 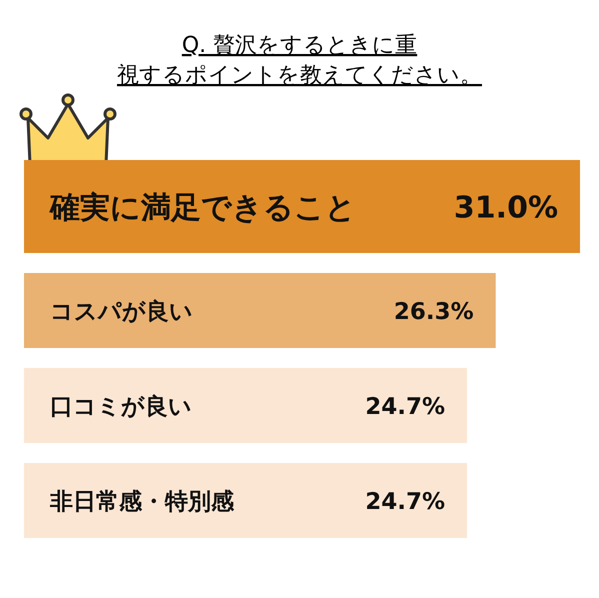 I want to click on y-tick-label: コスパが良い, so click(x=121, y=311).